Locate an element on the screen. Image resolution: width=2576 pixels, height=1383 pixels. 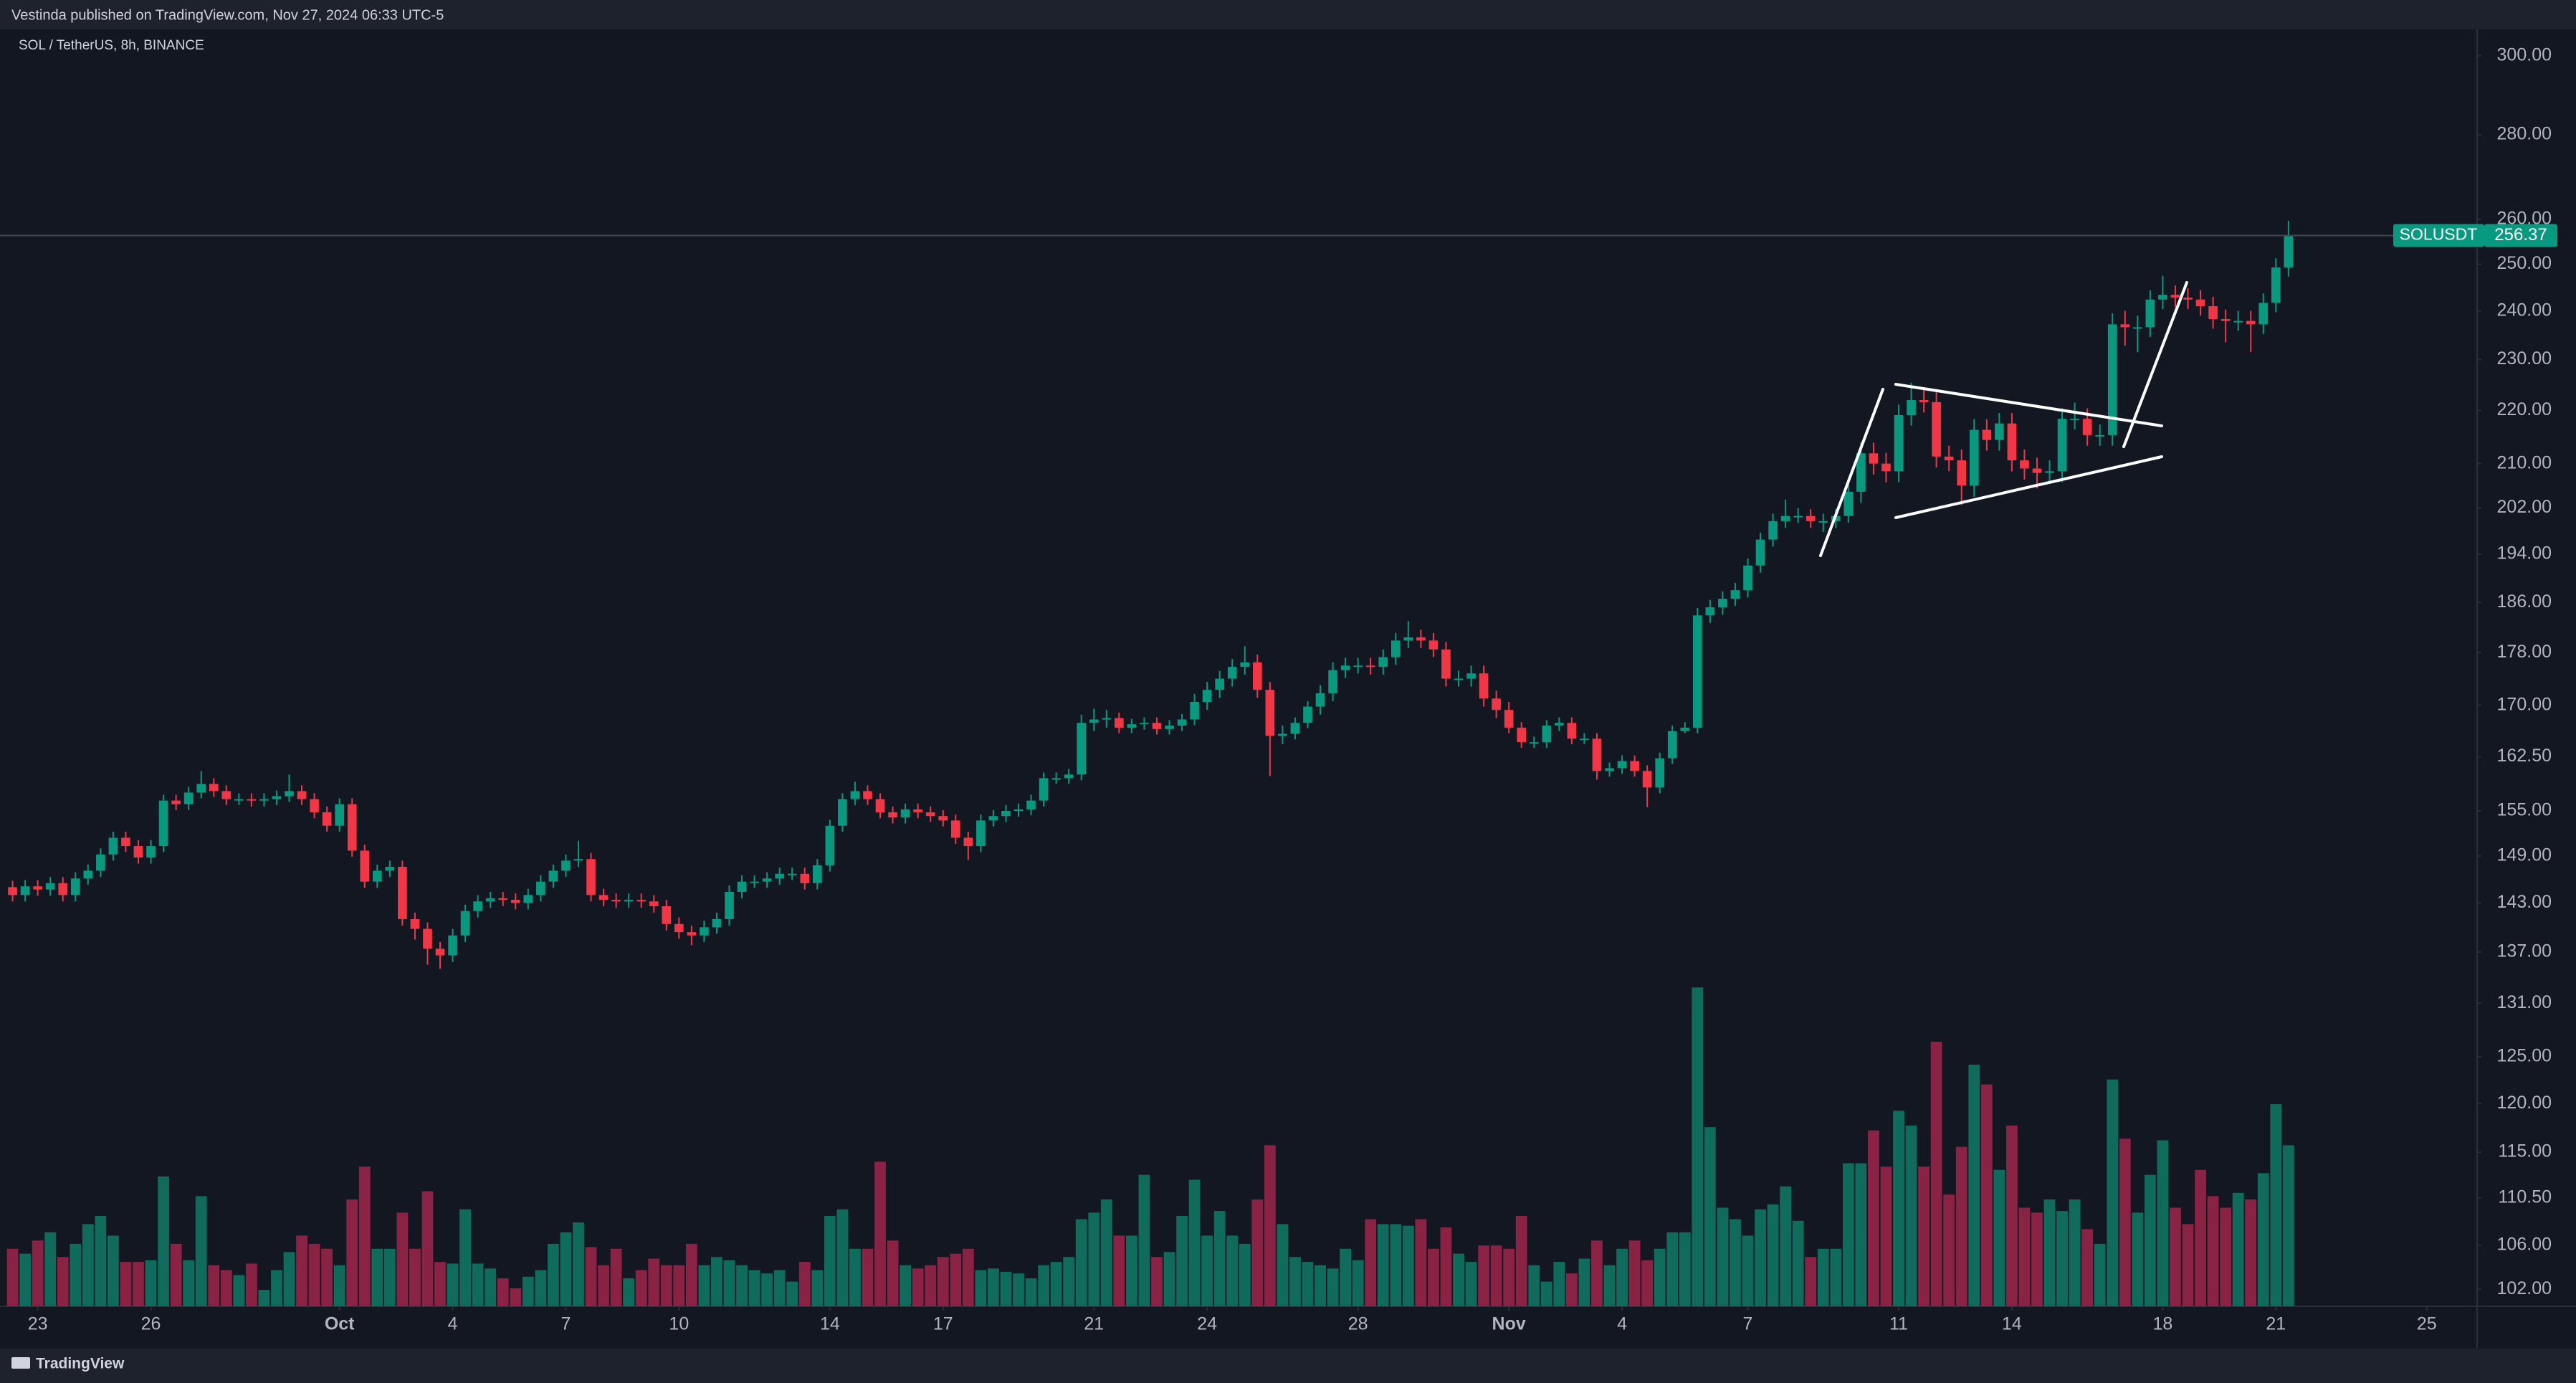
x-tick-label: 4 is located at coordinates (1622, 1324).